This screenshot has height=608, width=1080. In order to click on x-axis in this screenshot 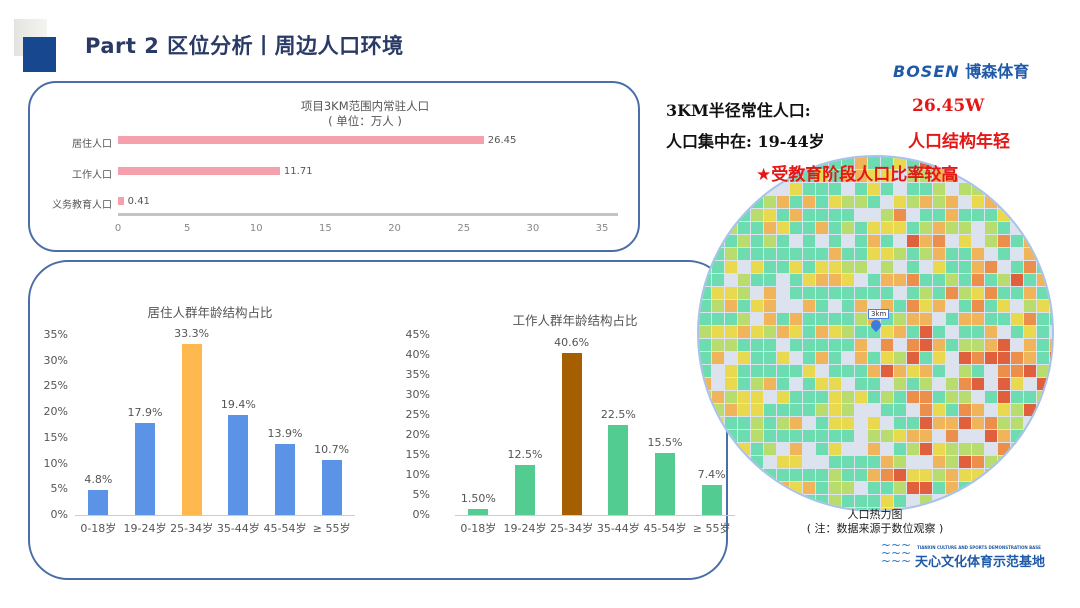, I will do `click(595, 515)`.